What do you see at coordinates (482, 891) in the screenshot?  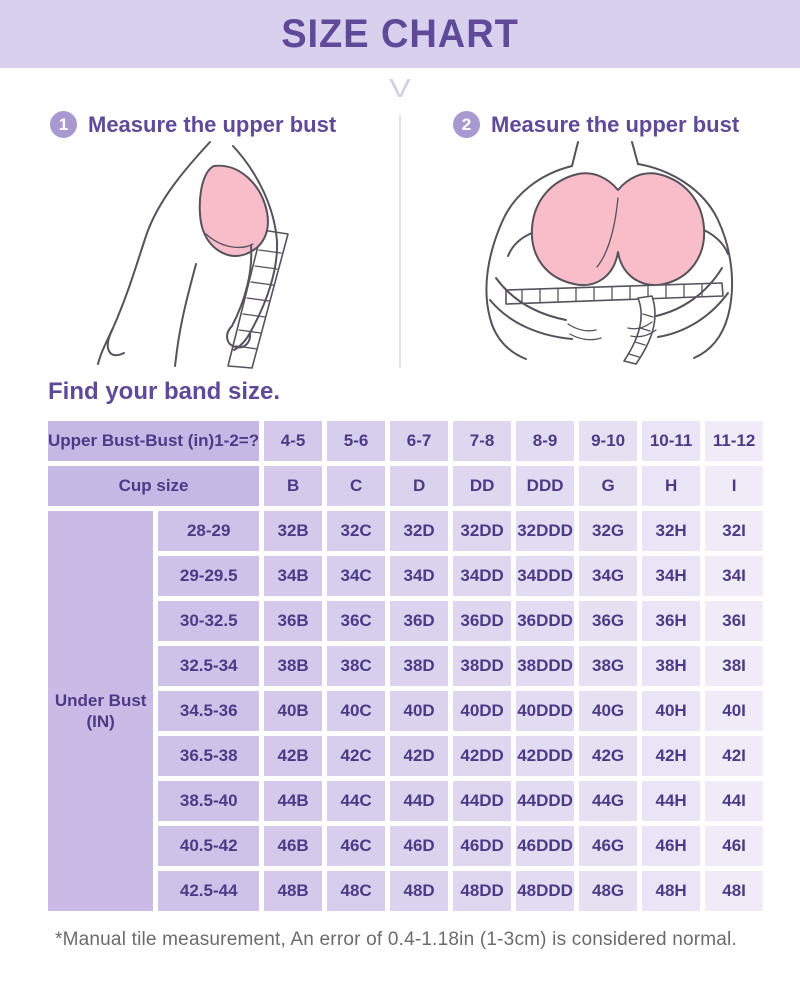 I see `bra-size-cell: 48DD` at bounding box center [482, 891].